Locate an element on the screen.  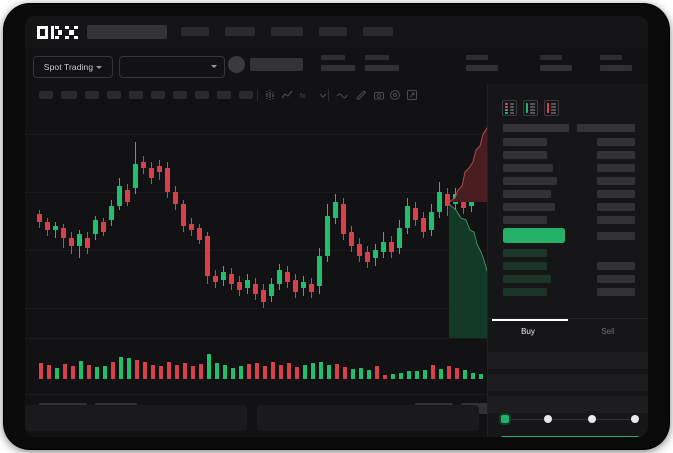
ask-row-1-price is located at coordinates (525, 155).